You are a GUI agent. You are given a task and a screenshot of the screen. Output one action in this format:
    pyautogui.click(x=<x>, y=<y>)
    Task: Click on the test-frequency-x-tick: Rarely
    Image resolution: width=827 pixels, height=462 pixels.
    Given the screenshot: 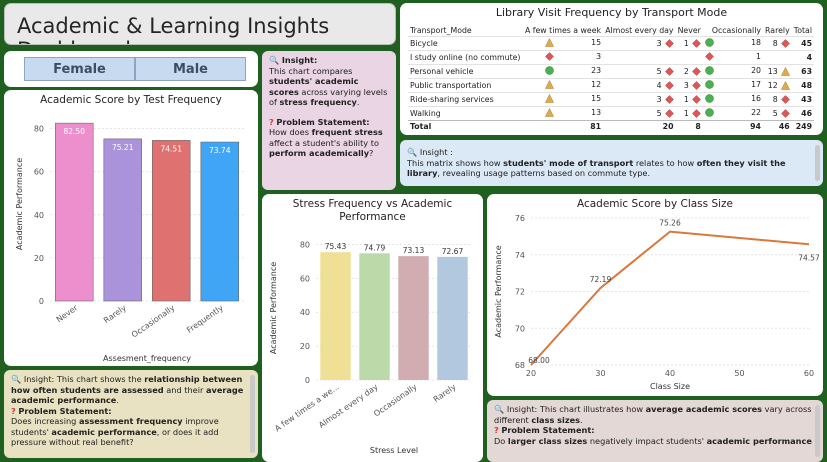 What is the action you would take?
    pyautogui.click(x=115, y=314)
    